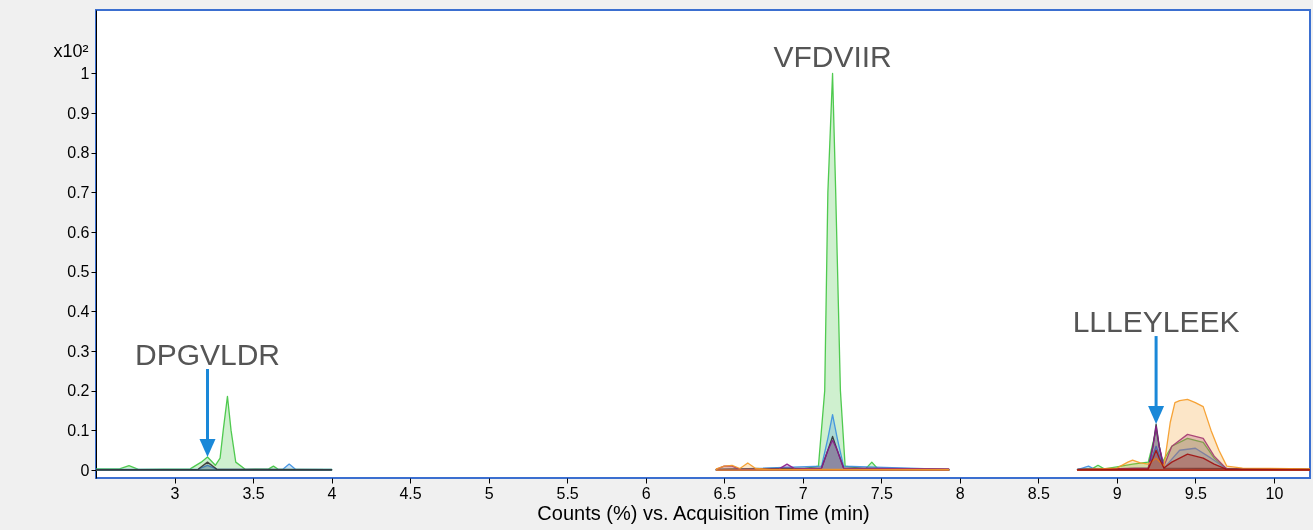 Image resolution: width=1313 pixels, height=530 pixels. Describe the element at coordinates (207, 354) in the screenshot. I see `annotation: DPGVLDR` at that location.